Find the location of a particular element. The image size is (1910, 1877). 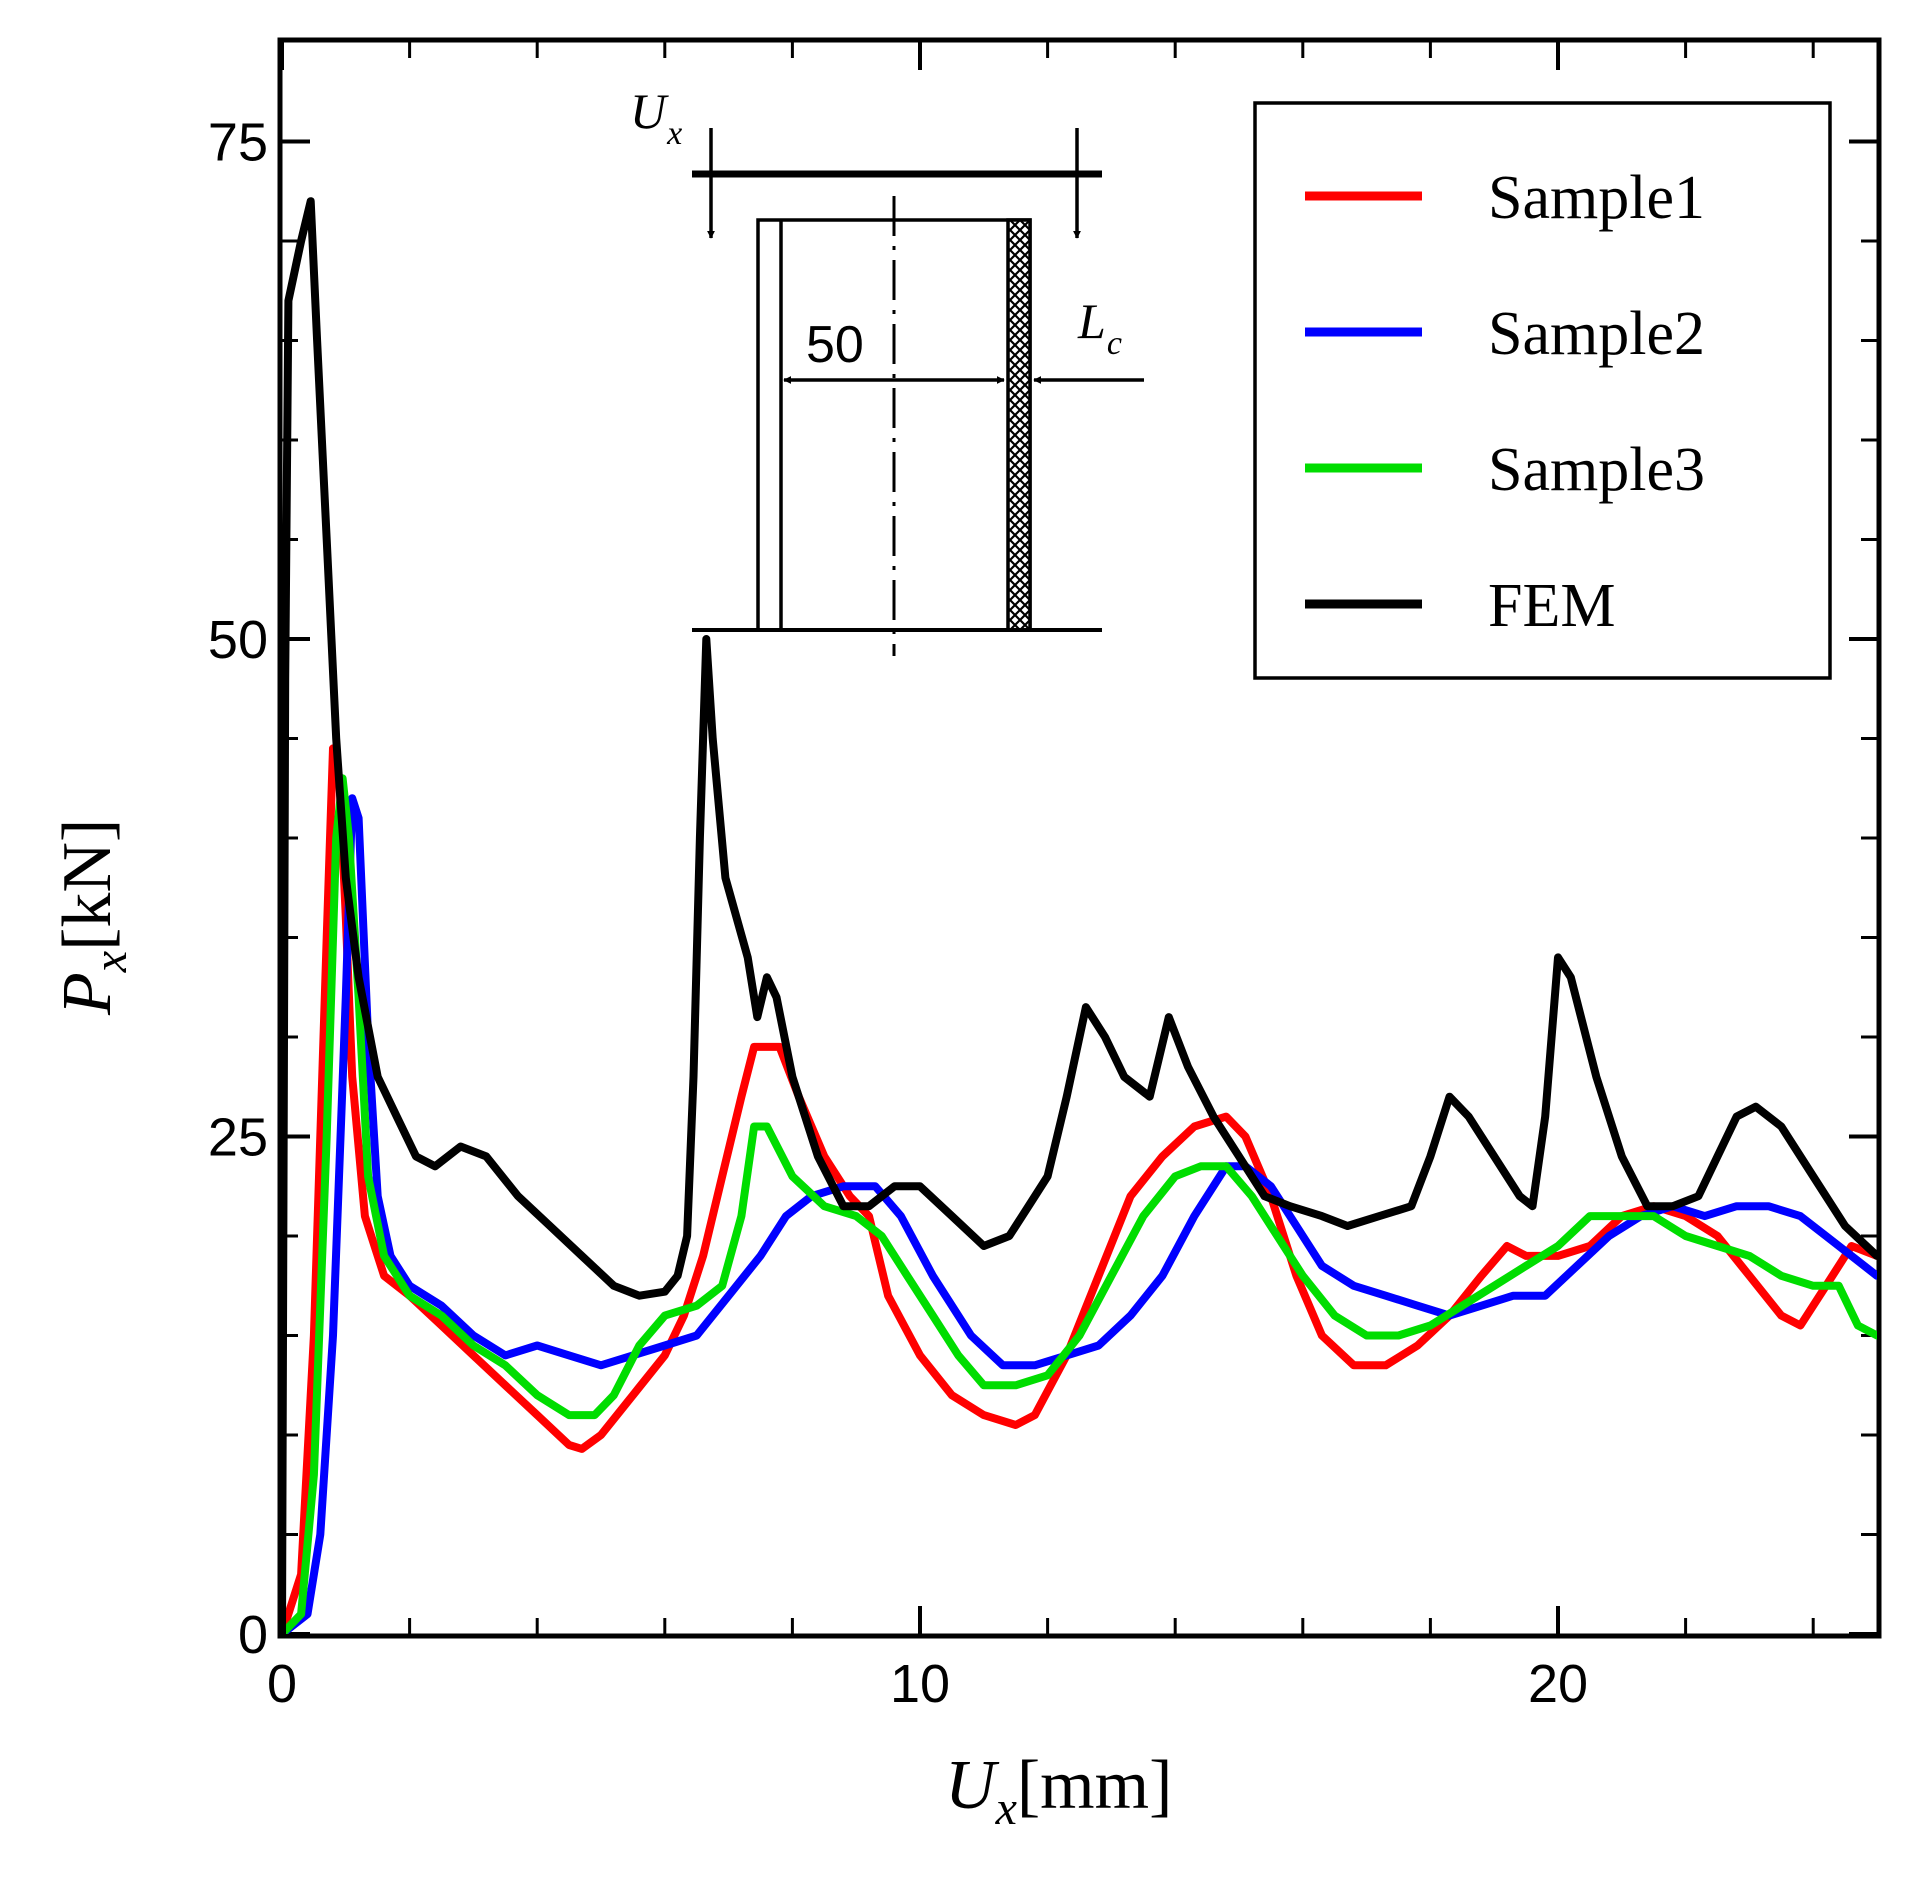

x-axis-tick-labels: 0 10 20 is located at coordinates (927, 1684).